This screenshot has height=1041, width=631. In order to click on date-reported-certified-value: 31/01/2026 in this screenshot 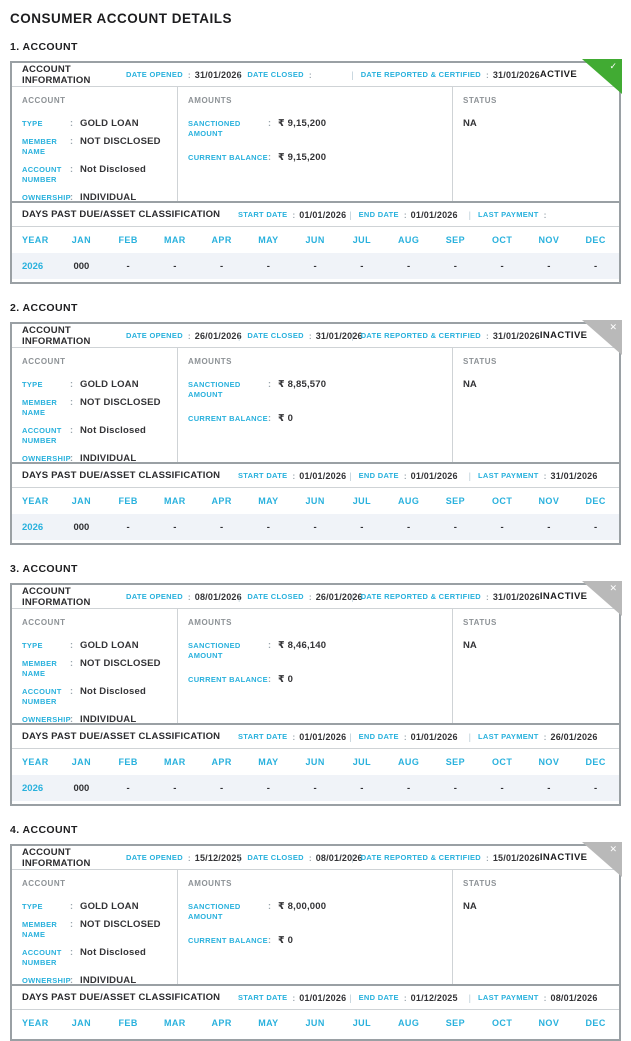, I will do `click(516, 74)`.